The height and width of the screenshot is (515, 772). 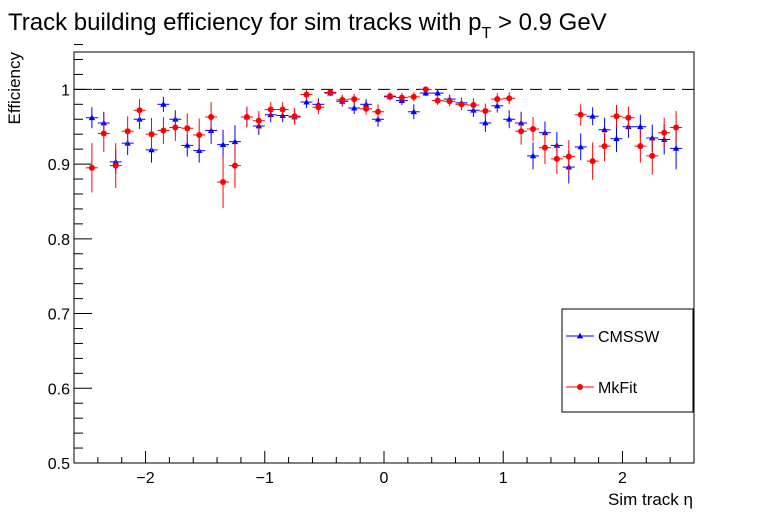 What do you see at coordinates (548, 22) in the screenshot?
I see `chart-title-suffix: > 0.9 GeV` at bounding box center [548, 22].